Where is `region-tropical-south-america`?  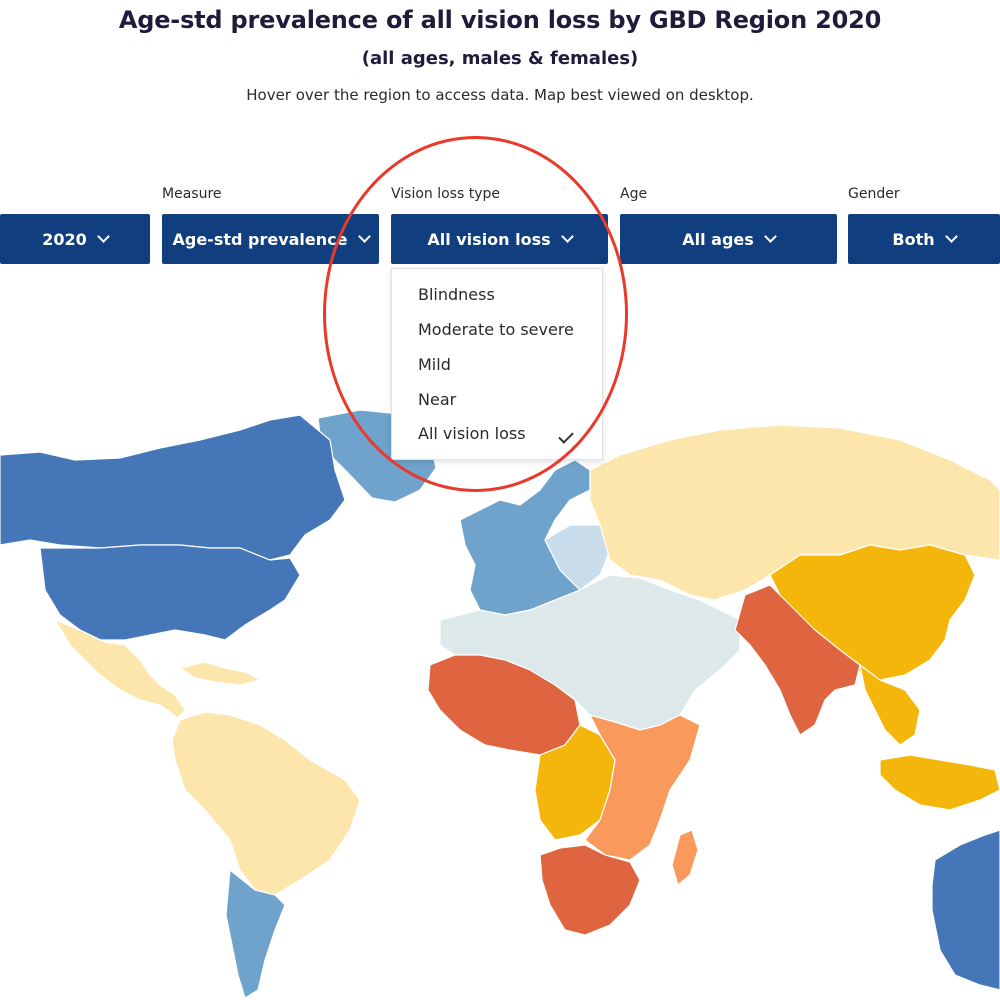
region-tropical-south-america is located at coordinates (266, 803).